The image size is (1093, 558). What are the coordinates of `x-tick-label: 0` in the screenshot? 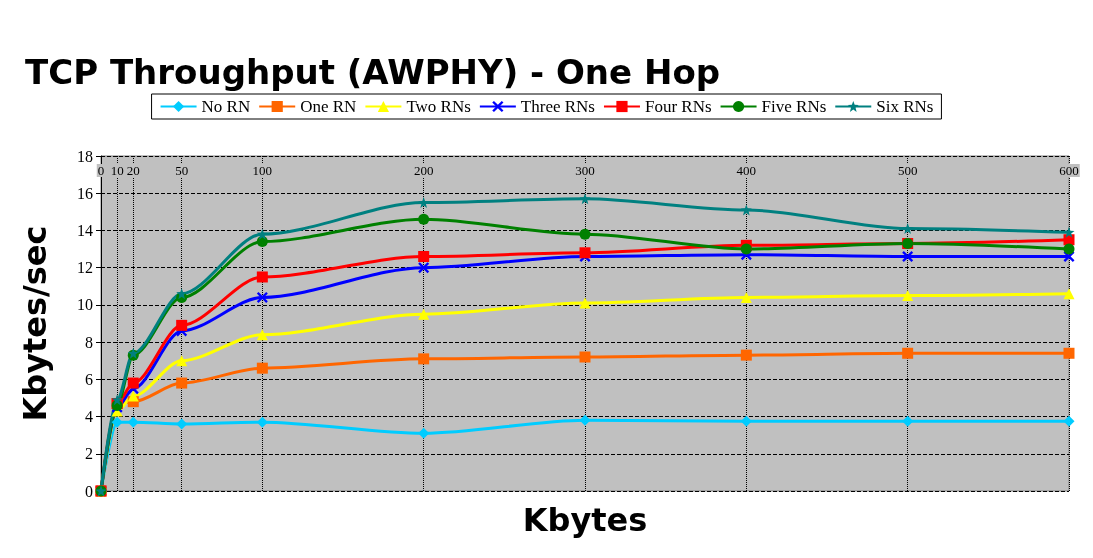 It's located at (101, 170).